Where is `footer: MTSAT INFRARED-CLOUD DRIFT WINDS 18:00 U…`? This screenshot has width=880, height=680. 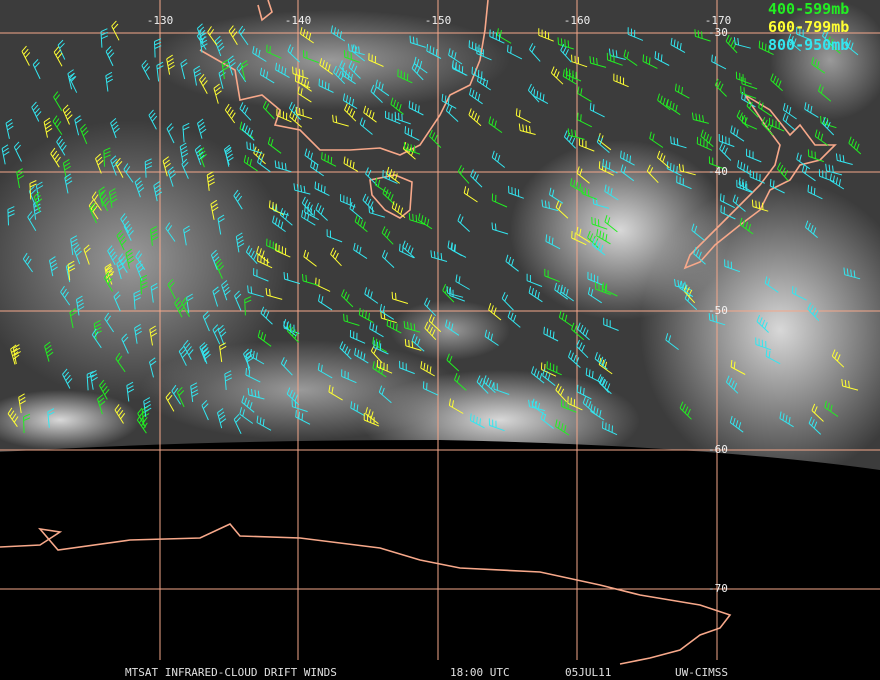 footer: MTSAT INFRARED-CLOUD DRIFT WINDS 18:00 U… is located at coordinates (426, 672).